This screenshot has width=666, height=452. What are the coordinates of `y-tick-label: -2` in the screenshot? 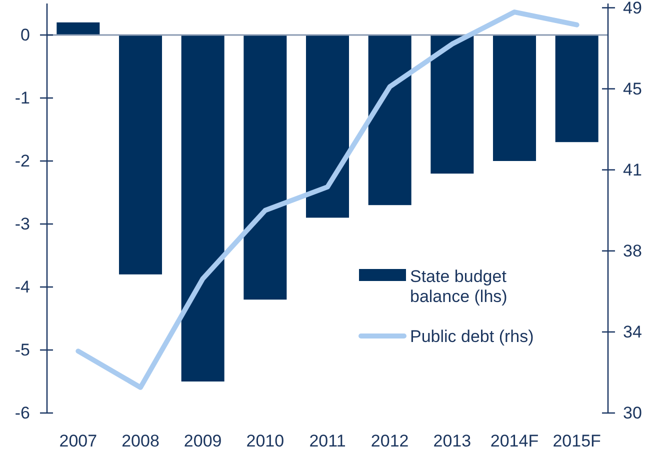 It's located at (22, 161).